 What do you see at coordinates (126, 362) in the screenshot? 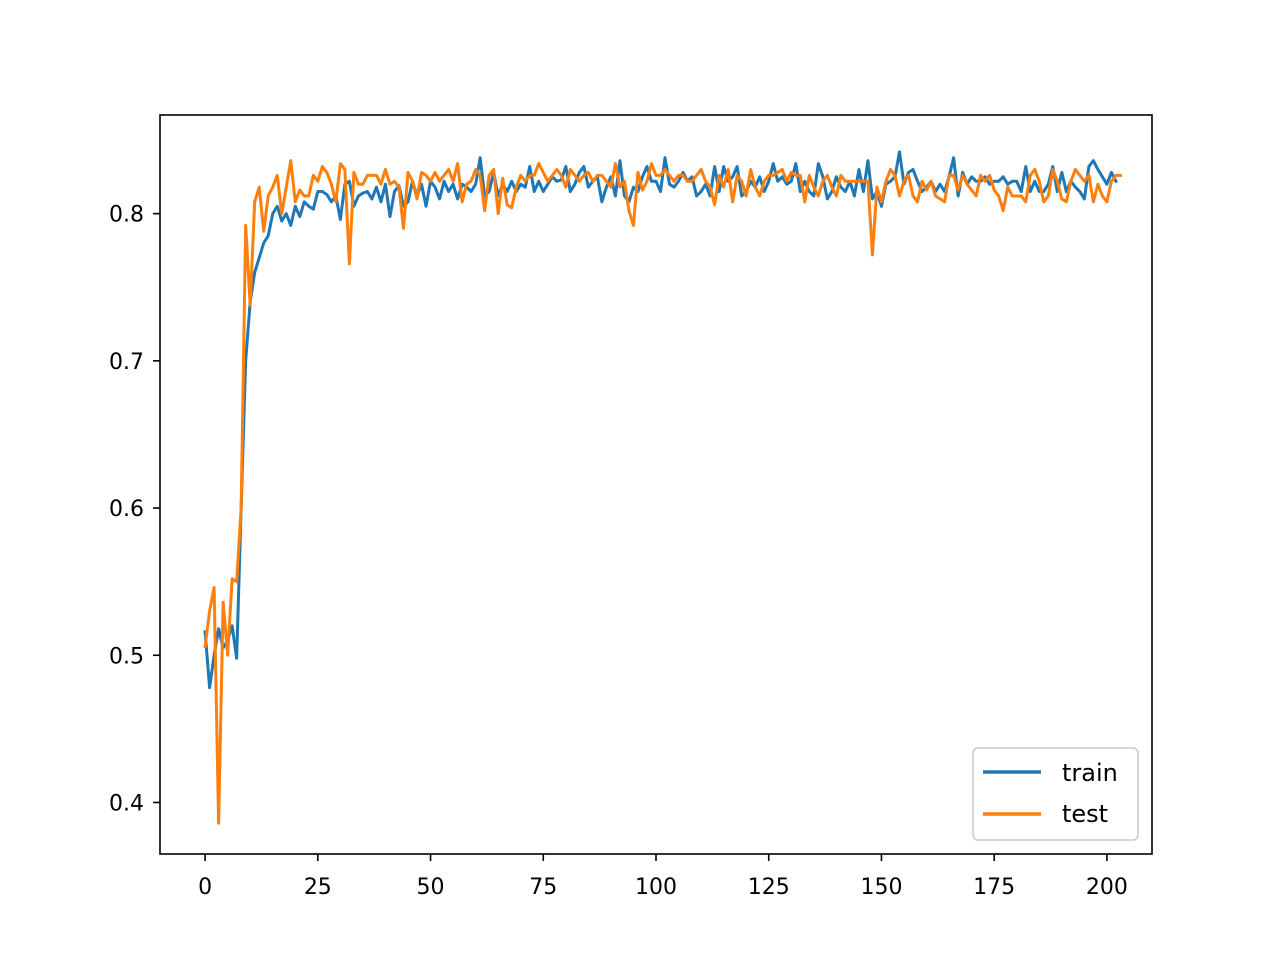
I see `y-tick-label: 0.7` at bounding box center [126, 362].